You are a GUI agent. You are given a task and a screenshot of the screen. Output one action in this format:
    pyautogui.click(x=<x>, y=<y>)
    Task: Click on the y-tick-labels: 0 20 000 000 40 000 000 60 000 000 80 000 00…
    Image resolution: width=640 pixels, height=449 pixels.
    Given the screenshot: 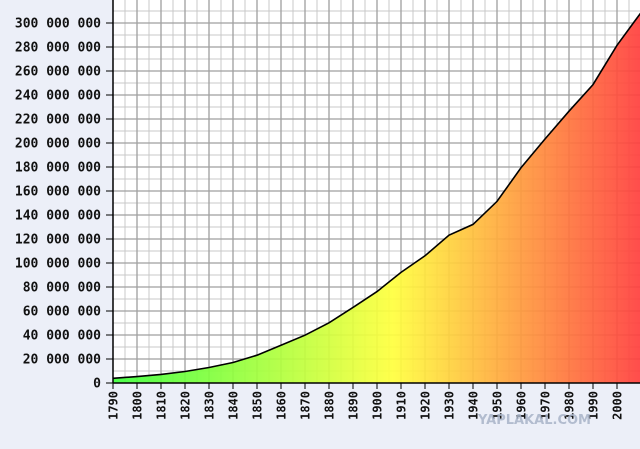 What is the action you would take?
    pyautogui.click(x=64, y=204)
    